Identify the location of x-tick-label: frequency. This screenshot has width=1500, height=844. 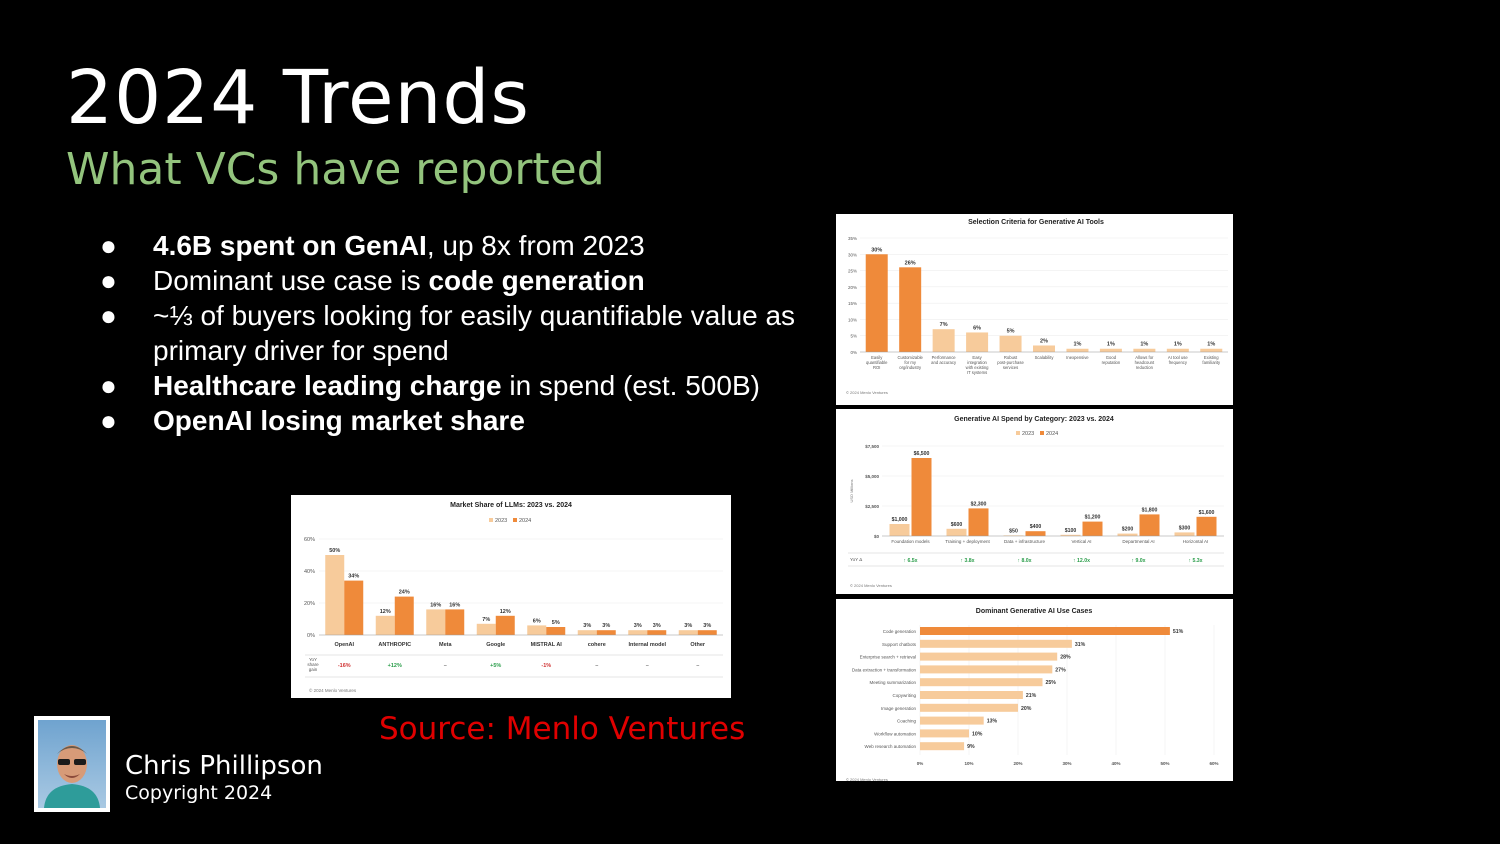
(1178, 362).